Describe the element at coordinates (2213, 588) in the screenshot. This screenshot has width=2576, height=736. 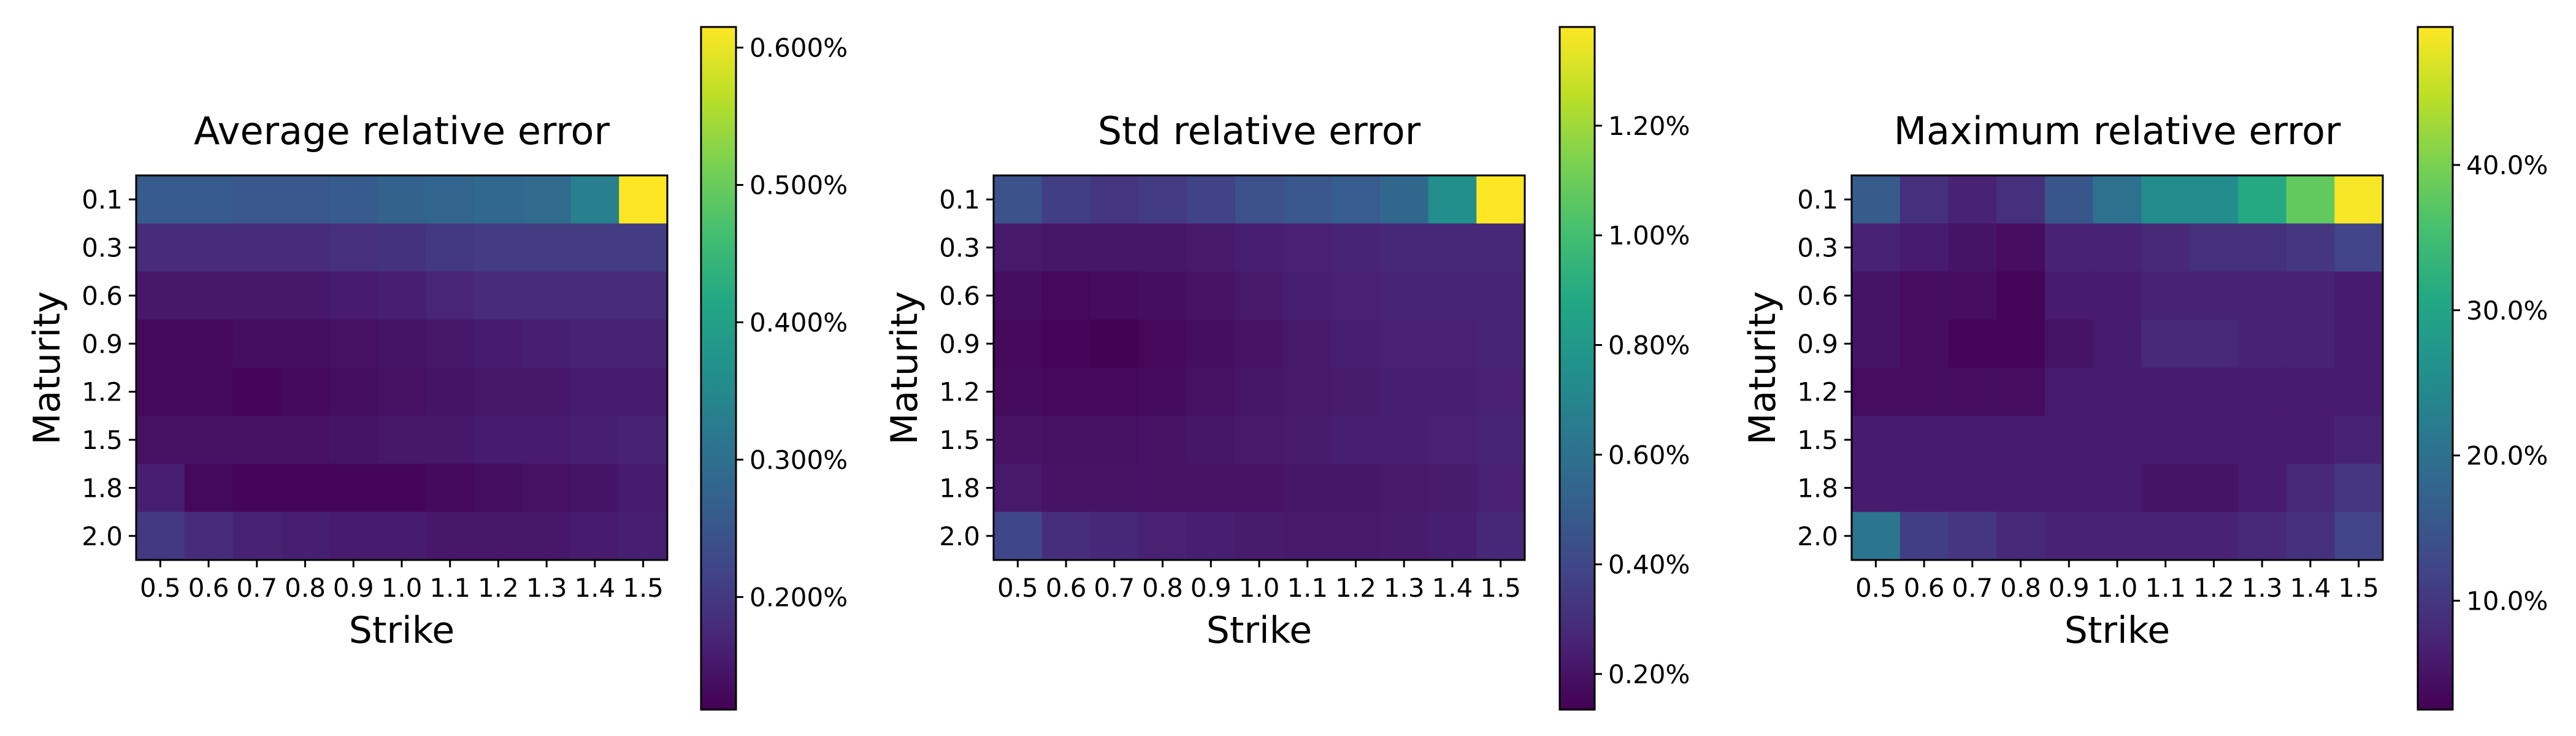
I see `x-tick-label: 1.2` at that location.